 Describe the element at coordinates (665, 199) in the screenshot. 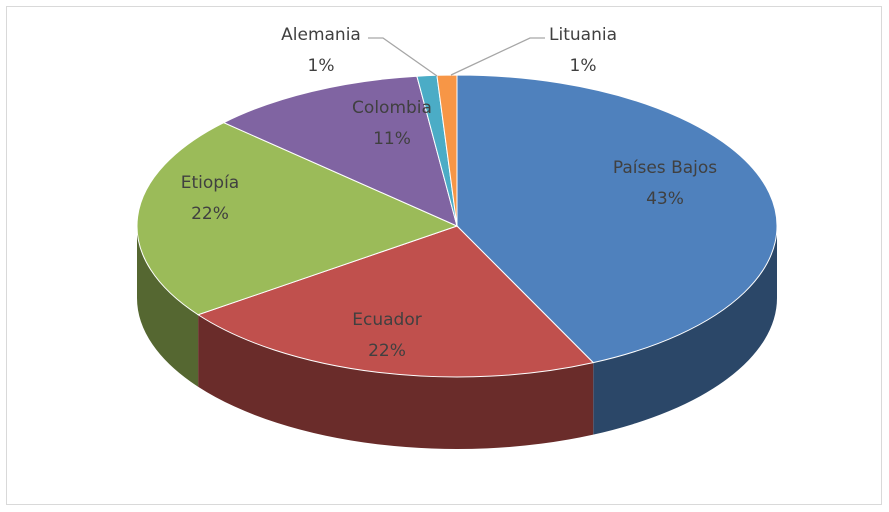

I see `slice-value-label: 43%` at that location.